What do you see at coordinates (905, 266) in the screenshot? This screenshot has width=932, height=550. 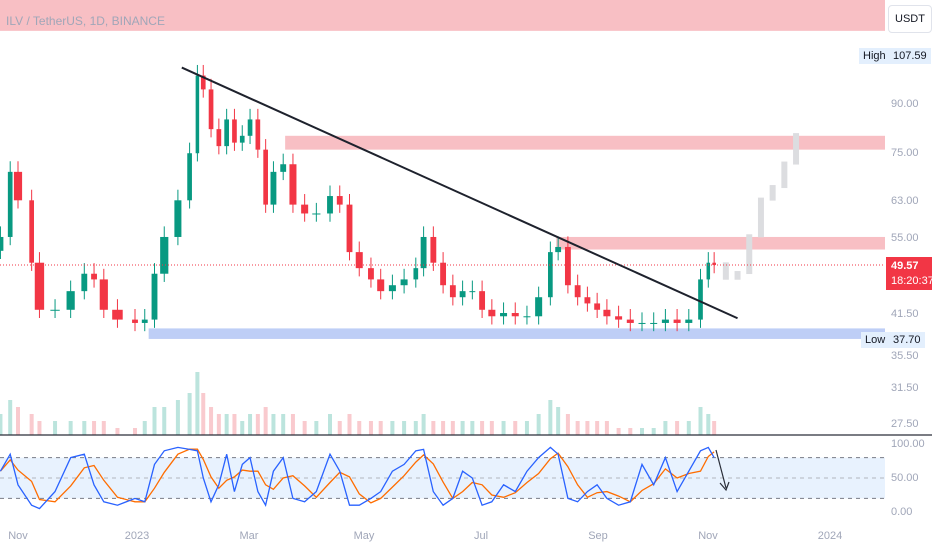 I see `last-price: 49.57` at bounding box center [905, 266].